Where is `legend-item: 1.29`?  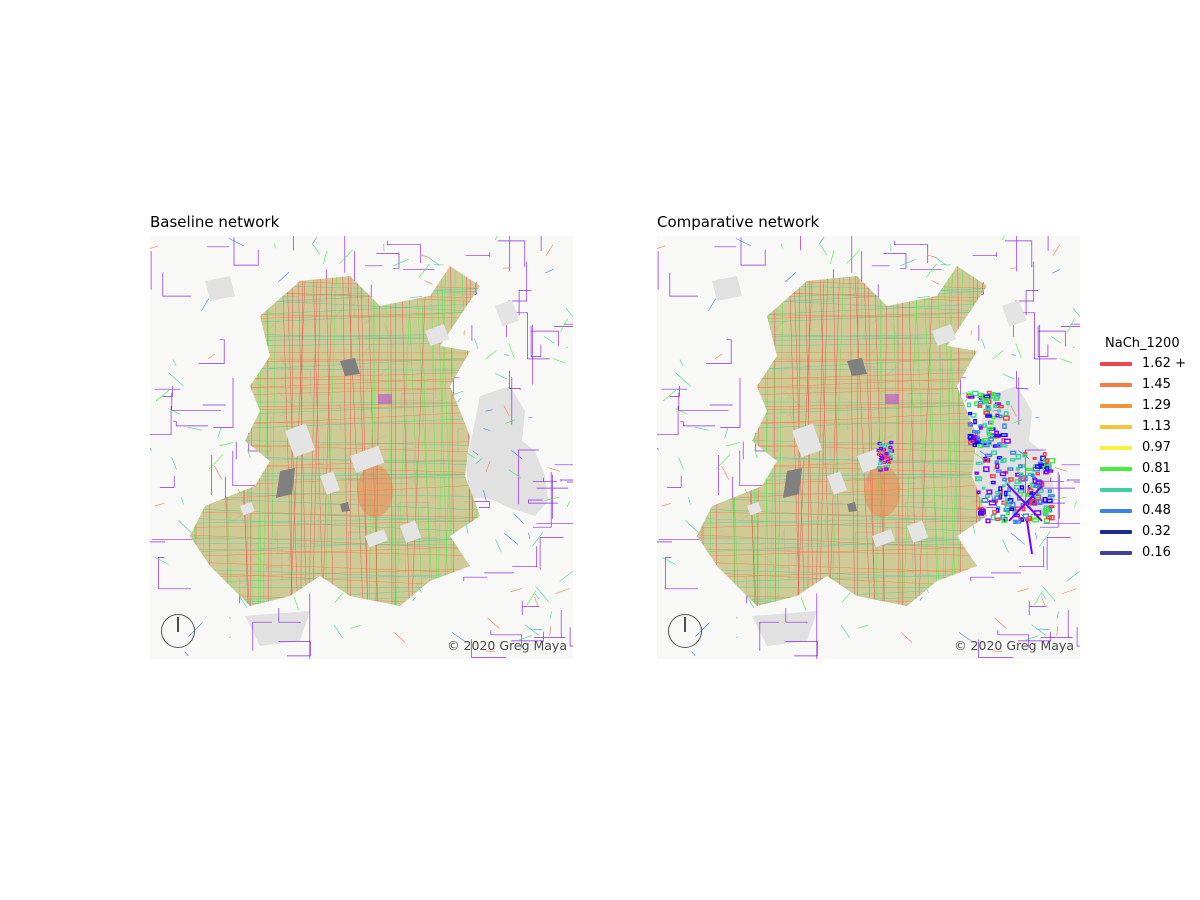 legend-item: 1.29 is located at coordinates (1148, 405).